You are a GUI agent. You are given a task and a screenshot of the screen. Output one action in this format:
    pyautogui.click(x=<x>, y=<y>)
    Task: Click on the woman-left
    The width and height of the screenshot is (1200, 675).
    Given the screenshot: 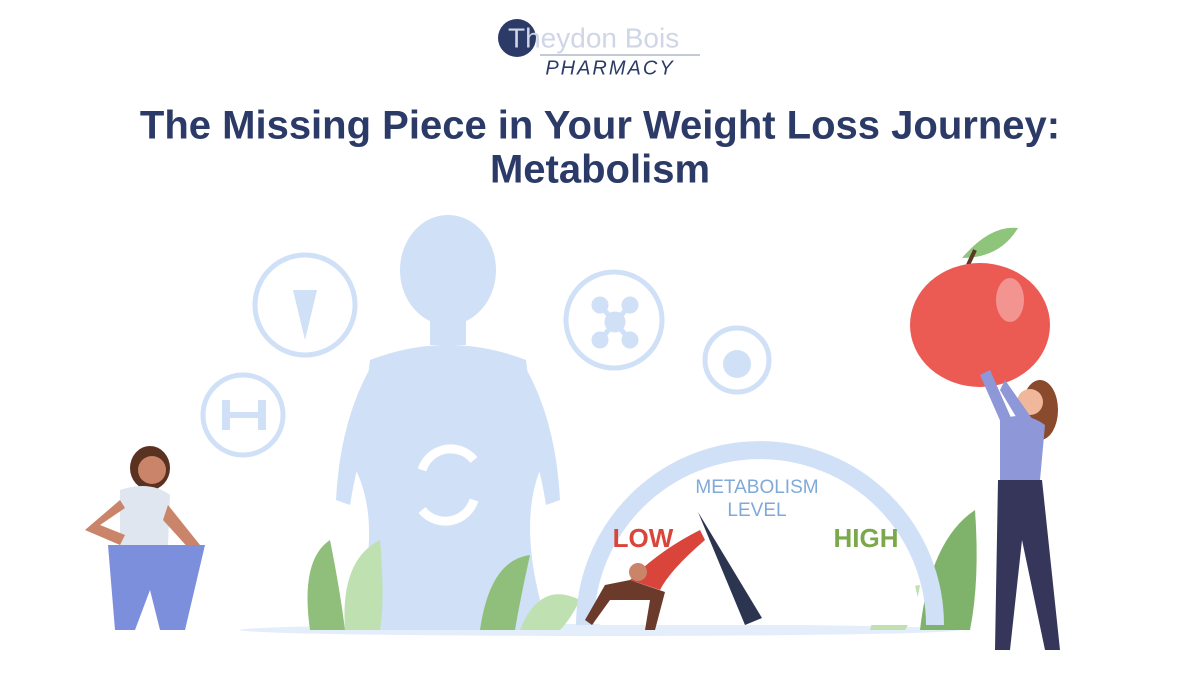 What is the action you would take?
    pyautogui.click(x=145, y=538)
    